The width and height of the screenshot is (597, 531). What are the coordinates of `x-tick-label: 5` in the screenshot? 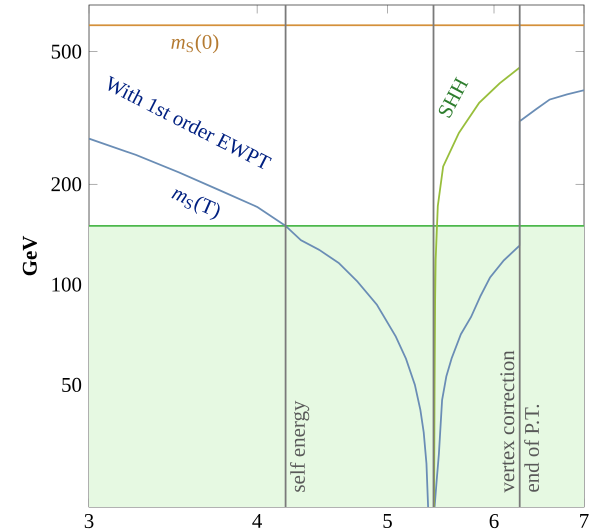 It's located at (387, 521).